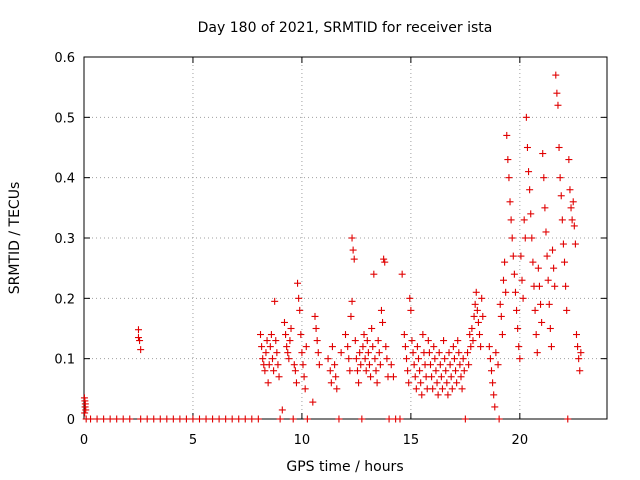 The width and height of the screenshot is (640, 480). Describe the element at coordinates (64, 58) in the screenshot. I see `y-tick-label: 0.6` at that location.